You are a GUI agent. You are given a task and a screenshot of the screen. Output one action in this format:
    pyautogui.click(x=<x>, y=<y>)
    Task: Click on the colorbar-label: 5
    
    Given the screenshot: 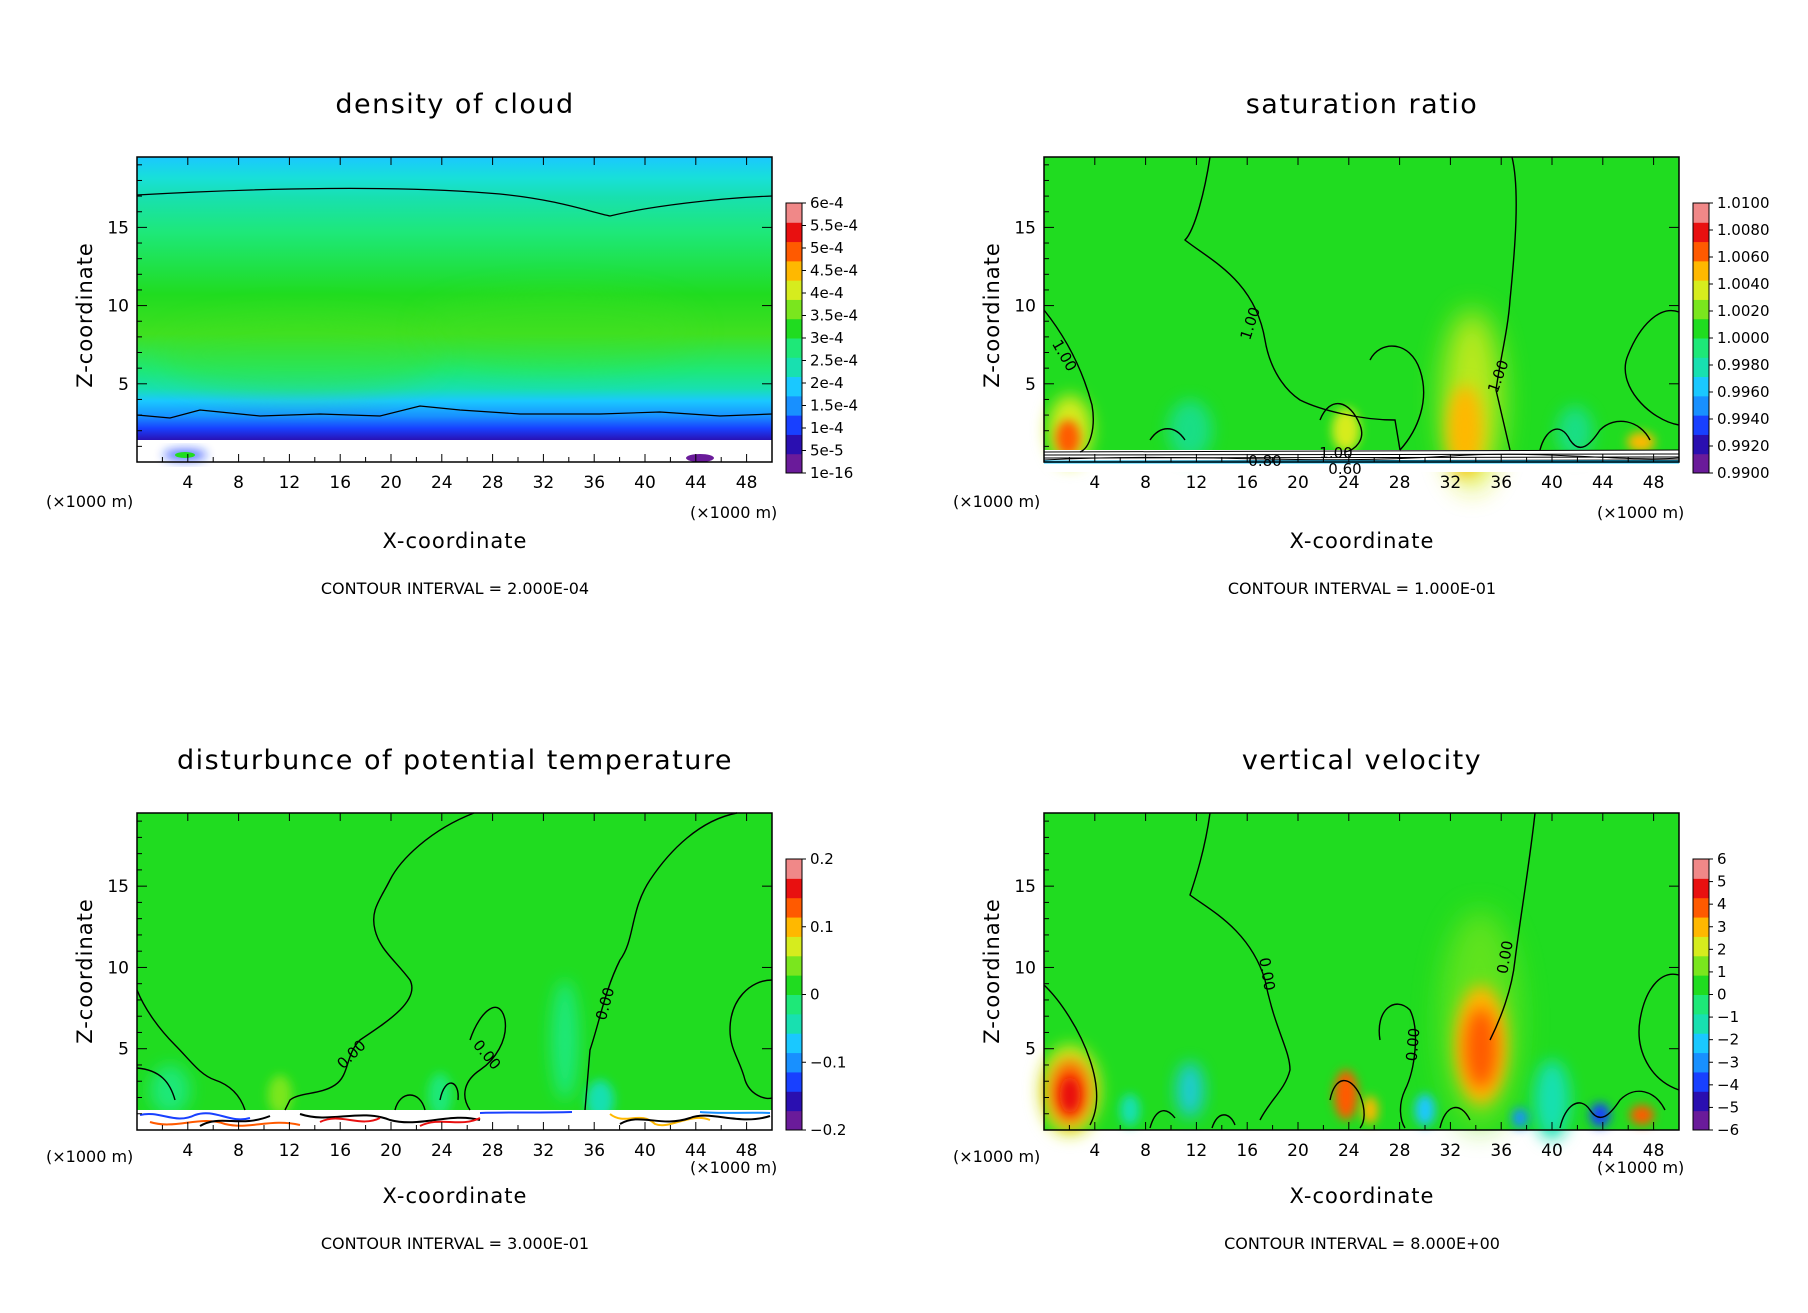 What is the action you would take?
    pyautogui.click(x=1722, y=882)
    